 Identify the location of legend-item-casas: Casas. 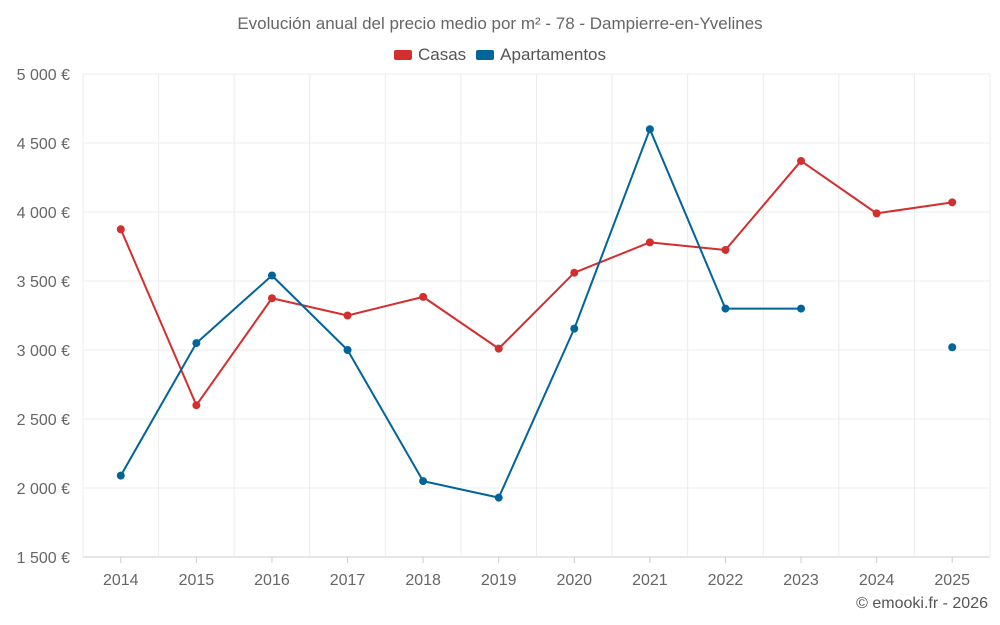
(430, 55).